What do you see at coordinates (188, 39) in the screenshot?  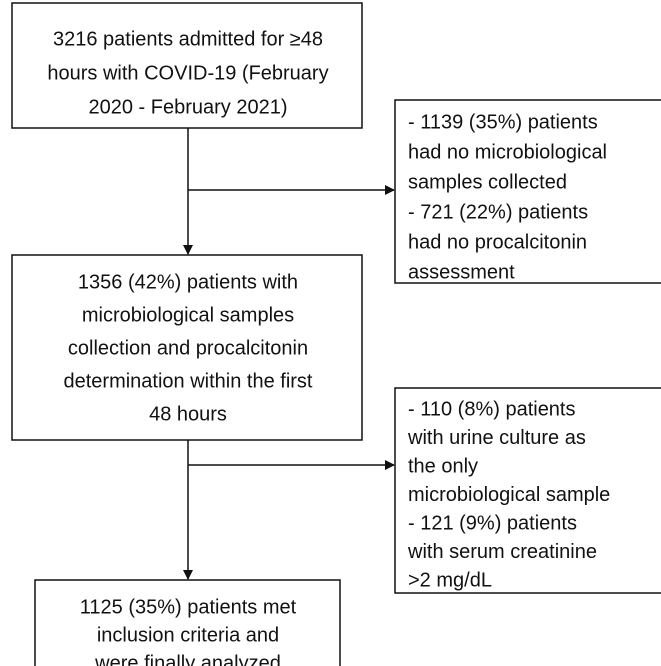 I see `node-text: 3216 patients admitted for ≥48` at bounding box center [188, 39].